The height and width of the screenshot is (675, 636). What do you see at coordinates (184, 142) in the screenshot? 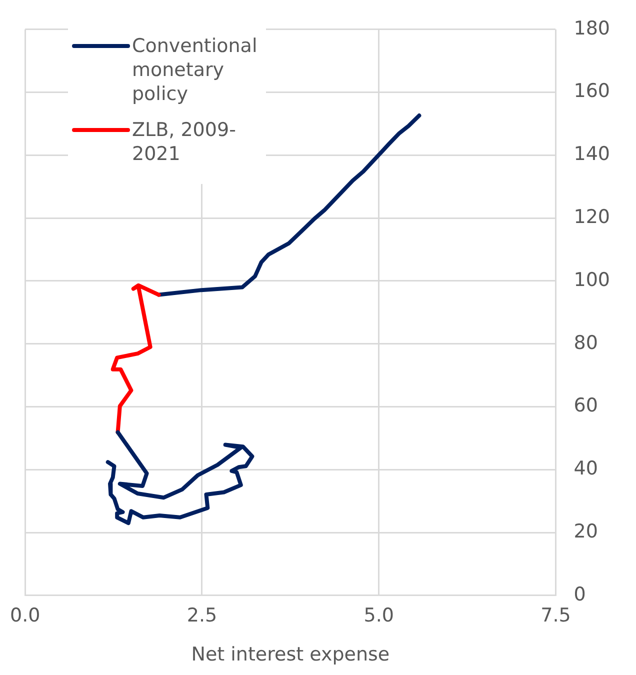
I see `legend-label: ZLB, 2009-2021` at bounding box center [184, 142].